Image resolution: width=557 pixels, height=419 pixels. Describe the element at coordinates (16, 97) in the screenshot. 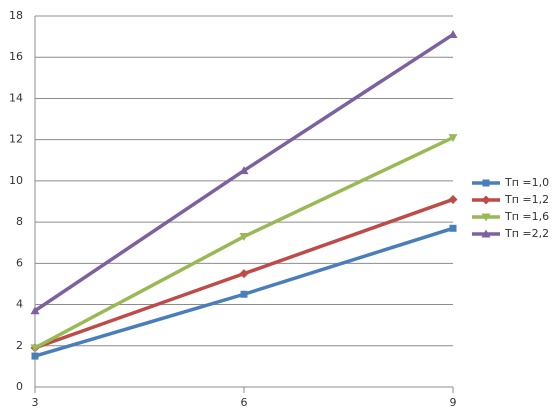

I see `y-tick-label: 14` at that location.